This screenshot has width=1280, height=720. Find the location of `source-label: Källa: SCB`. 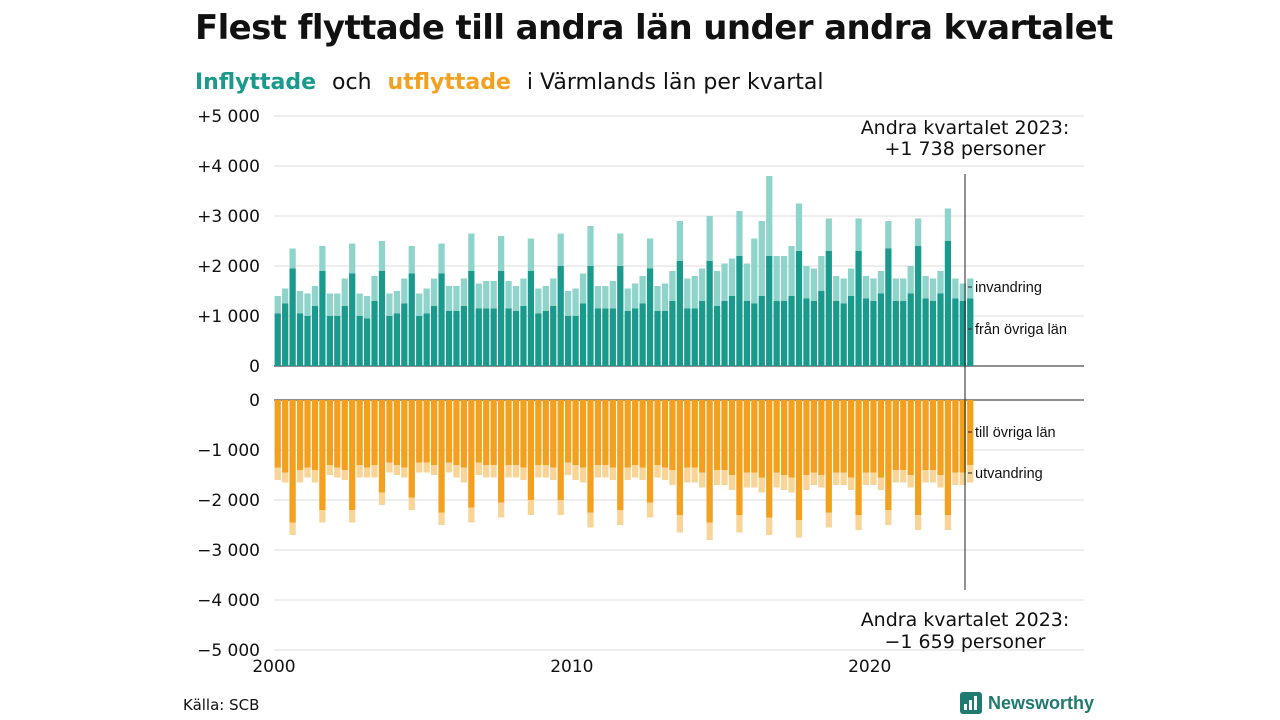

source-label: Källa: SCB is located at coordinates (221, 705).